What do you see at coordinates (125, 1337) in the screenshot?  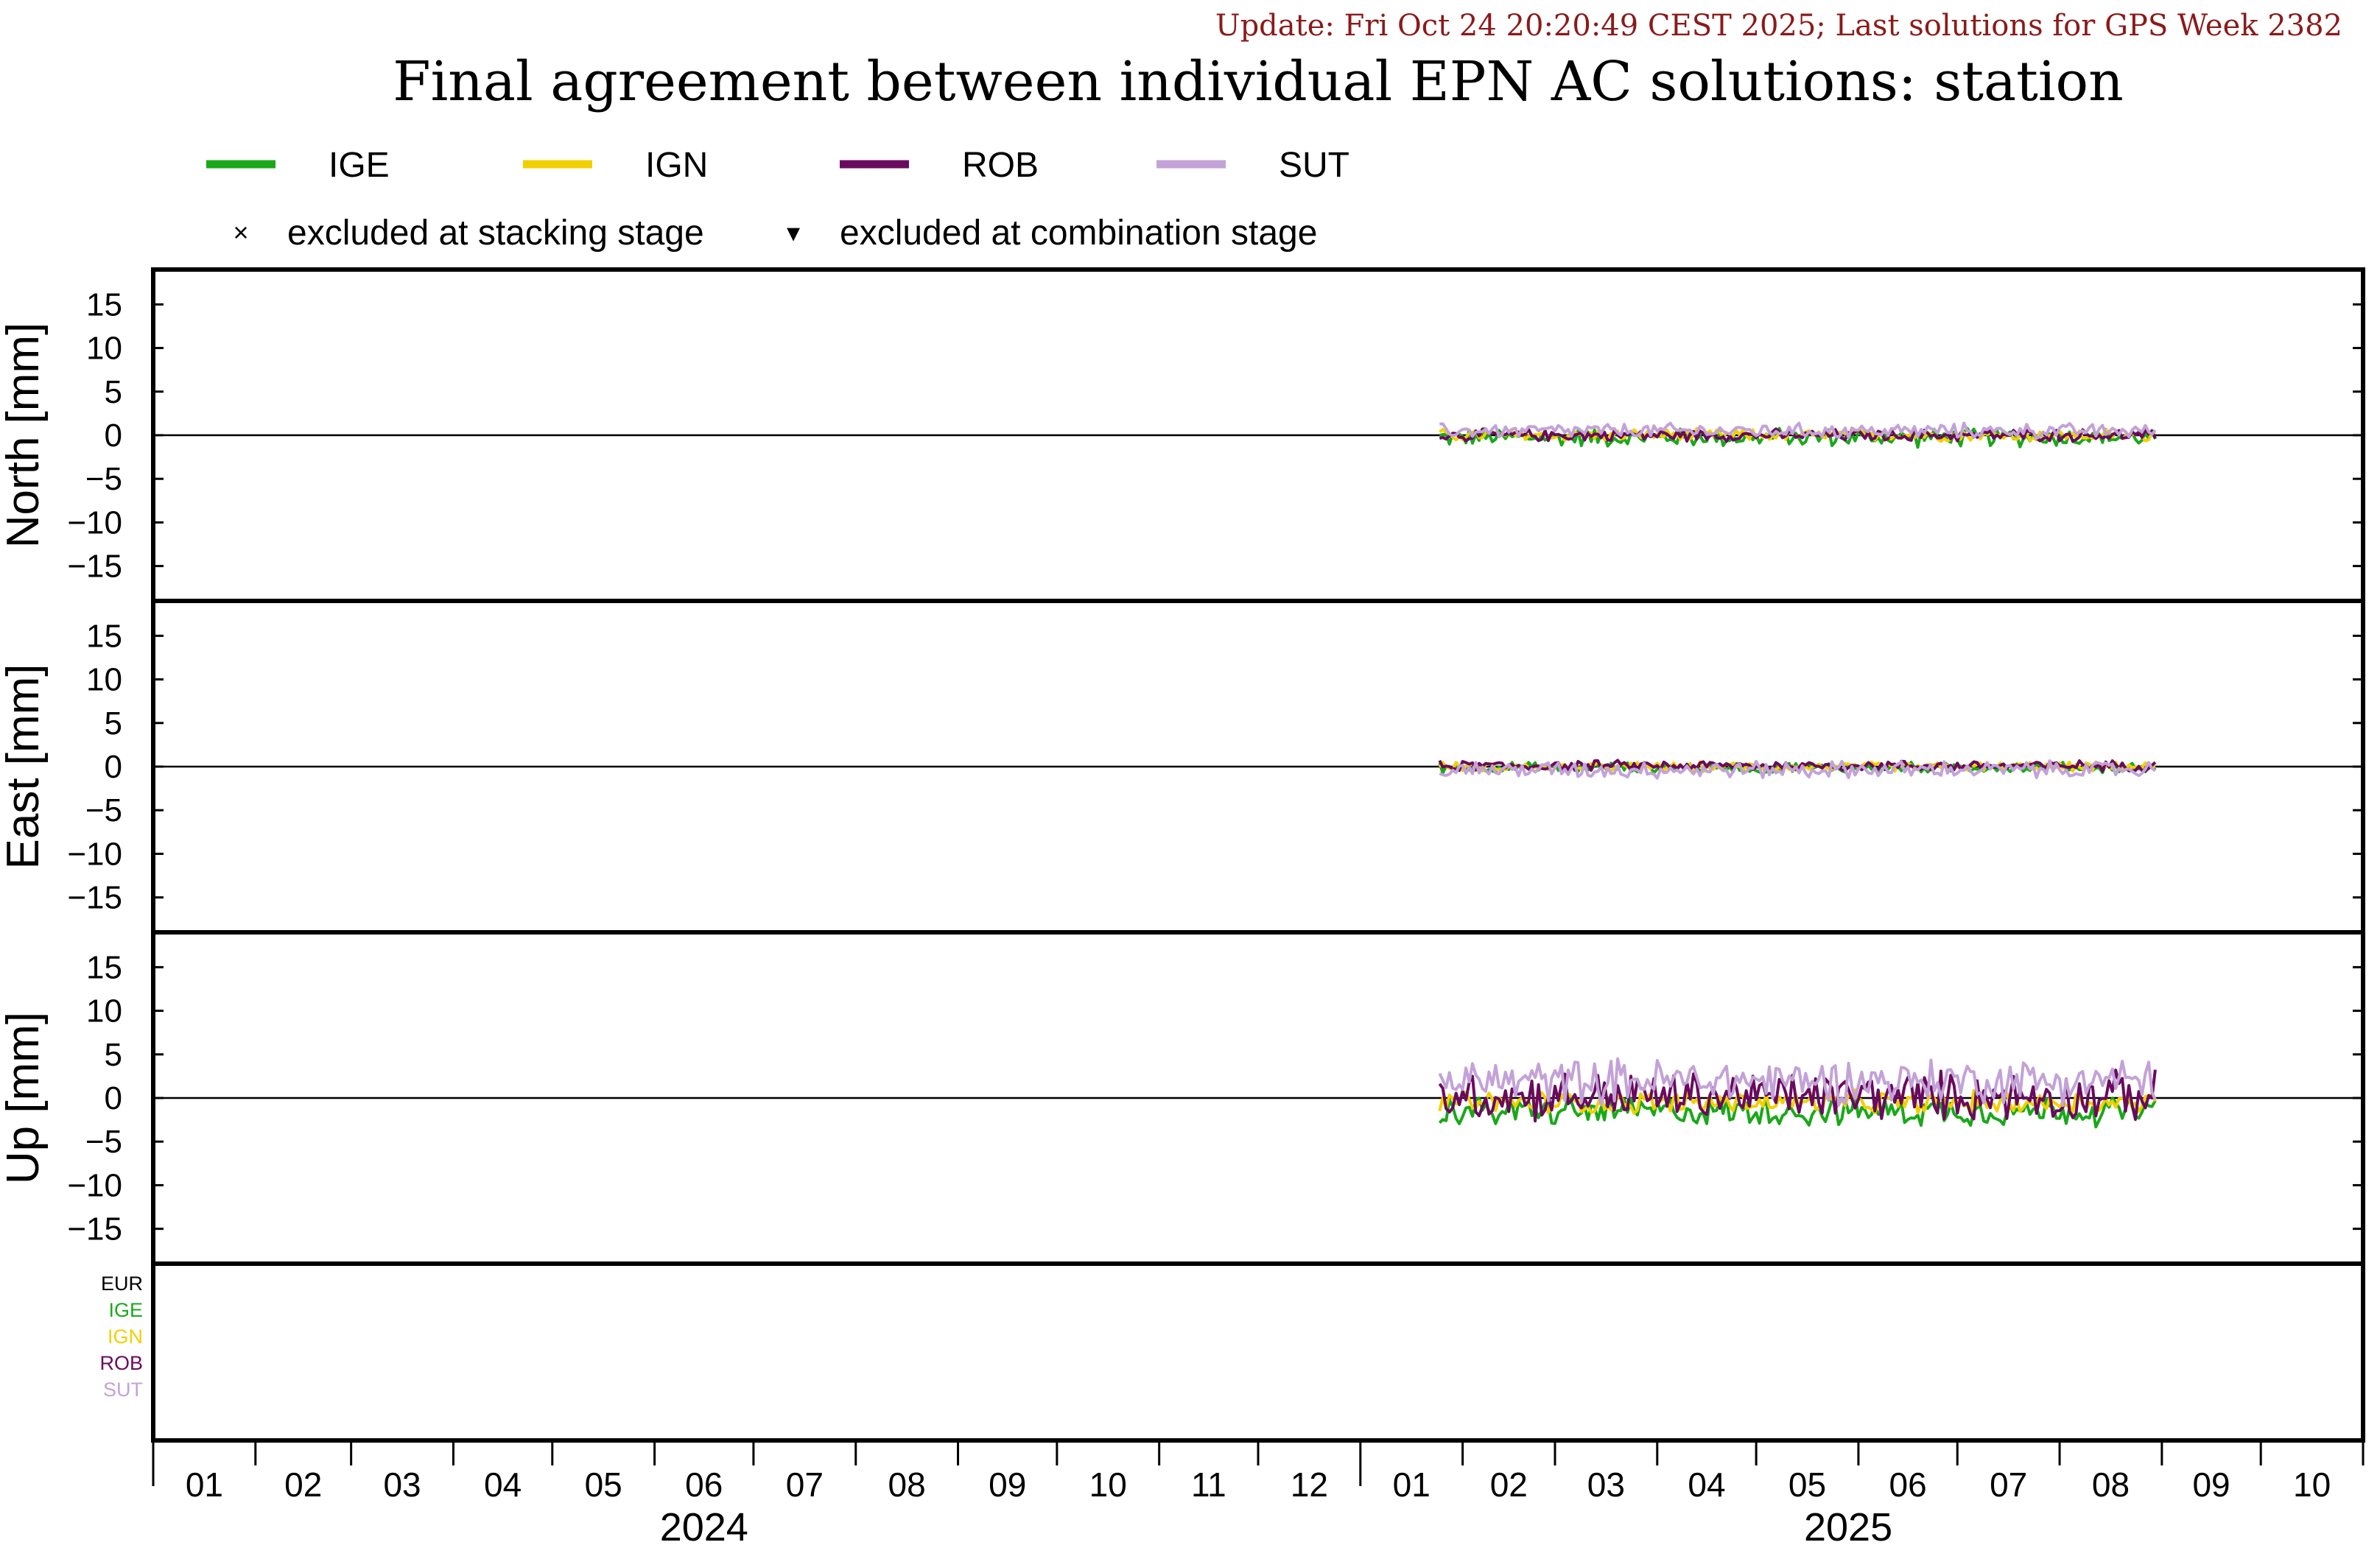 I see `ac-label-ign: IGN` at bounding box center [125, 1337].